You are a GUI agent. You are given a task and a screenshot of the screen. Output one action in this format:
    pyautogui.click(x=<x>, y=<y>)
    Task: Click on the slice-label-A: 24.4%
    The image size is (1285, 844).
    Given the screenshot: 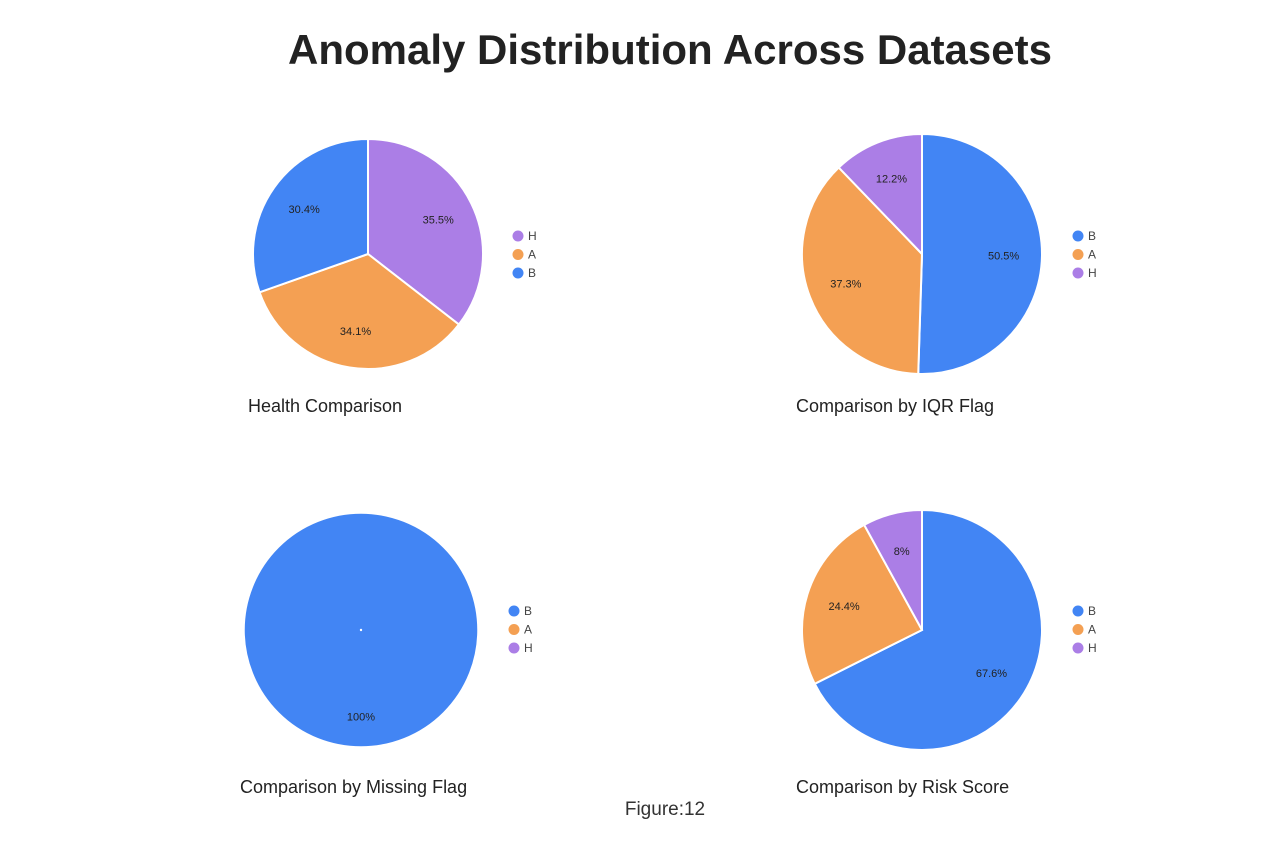 What is the action you would take?
    pyautogui.click(x=843, y=607)
    